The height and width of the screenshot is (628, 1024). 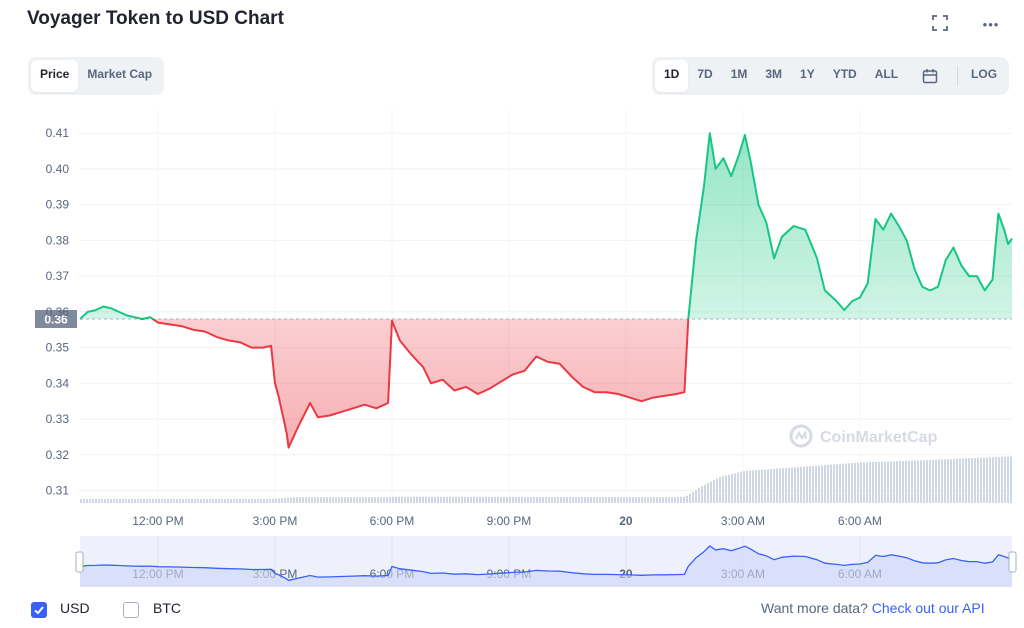 I want to click on range-1y: 1Y, so click(x=807, y=74).